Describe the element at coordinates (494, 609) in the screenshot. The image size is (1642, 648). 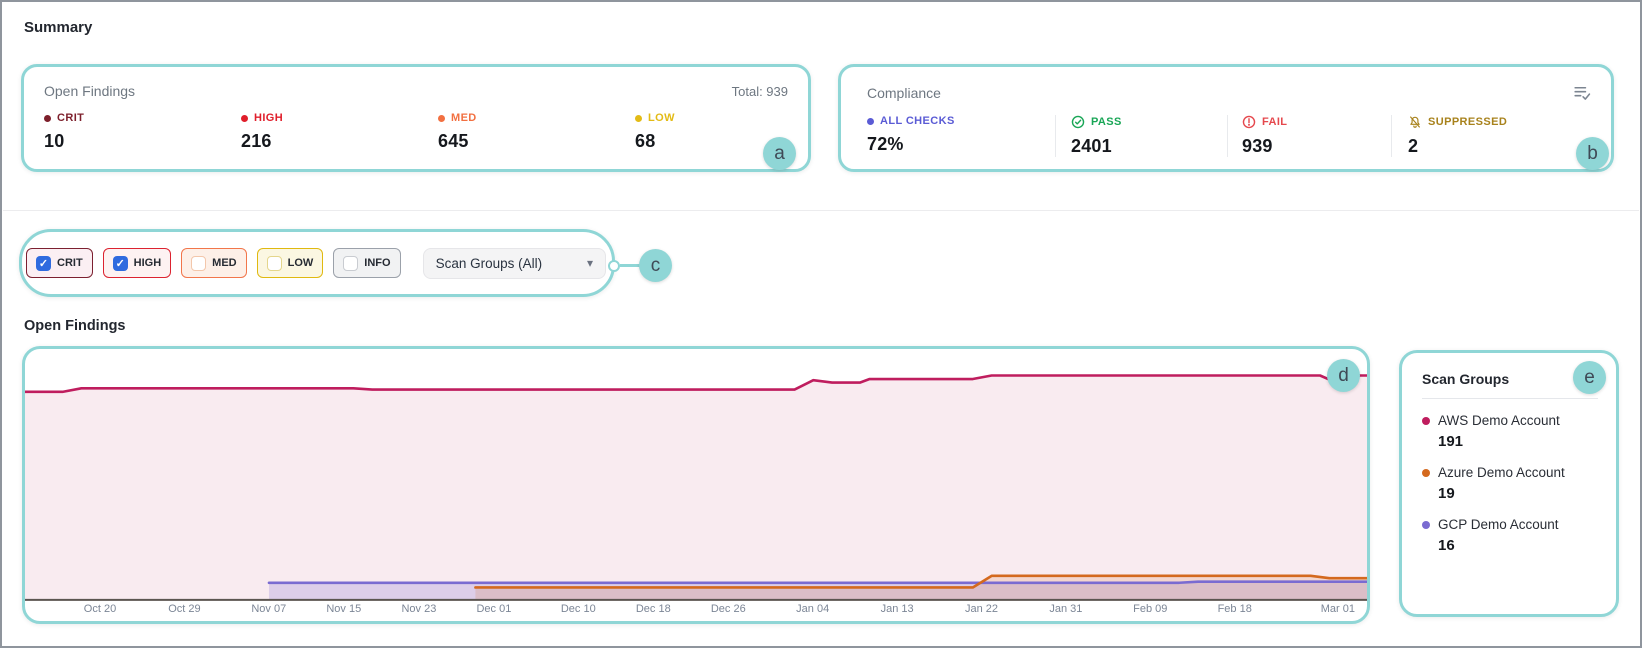
I see `x-tick-label: Dec 01` at that location.